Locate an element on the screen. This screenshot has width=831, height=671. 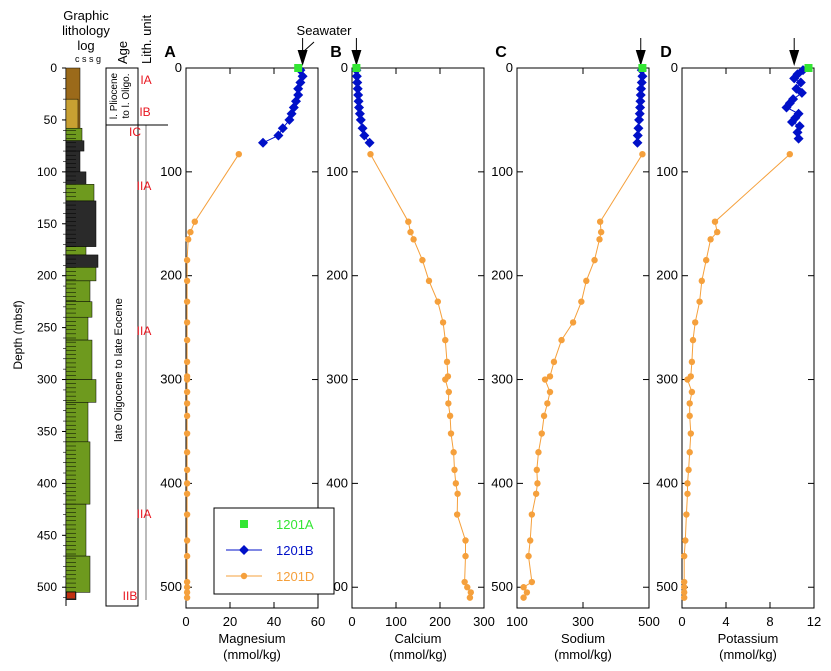
x-tick-label: 20 is located at coordinates (230, 621).